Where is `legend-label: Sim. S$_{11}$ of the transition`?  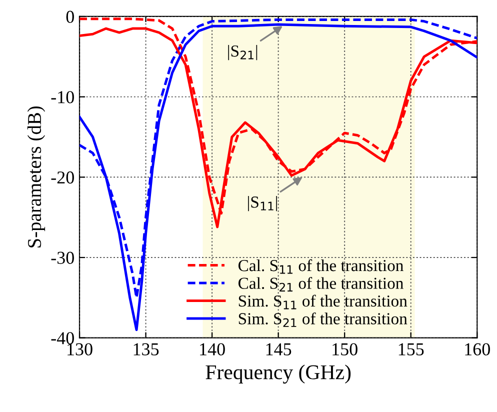 legend-label: Sim. S$_{11}$ of the transition is located at coordinates (323, 302).